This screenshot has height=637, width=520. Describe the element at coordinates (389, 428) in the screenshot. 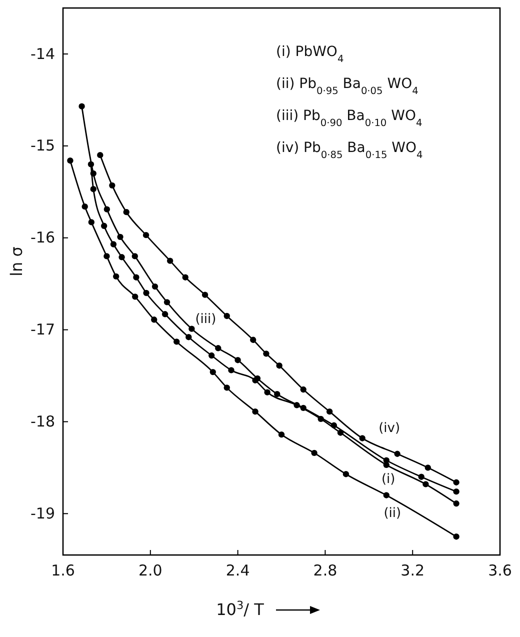

I see `series-label: (iv)` at that location.